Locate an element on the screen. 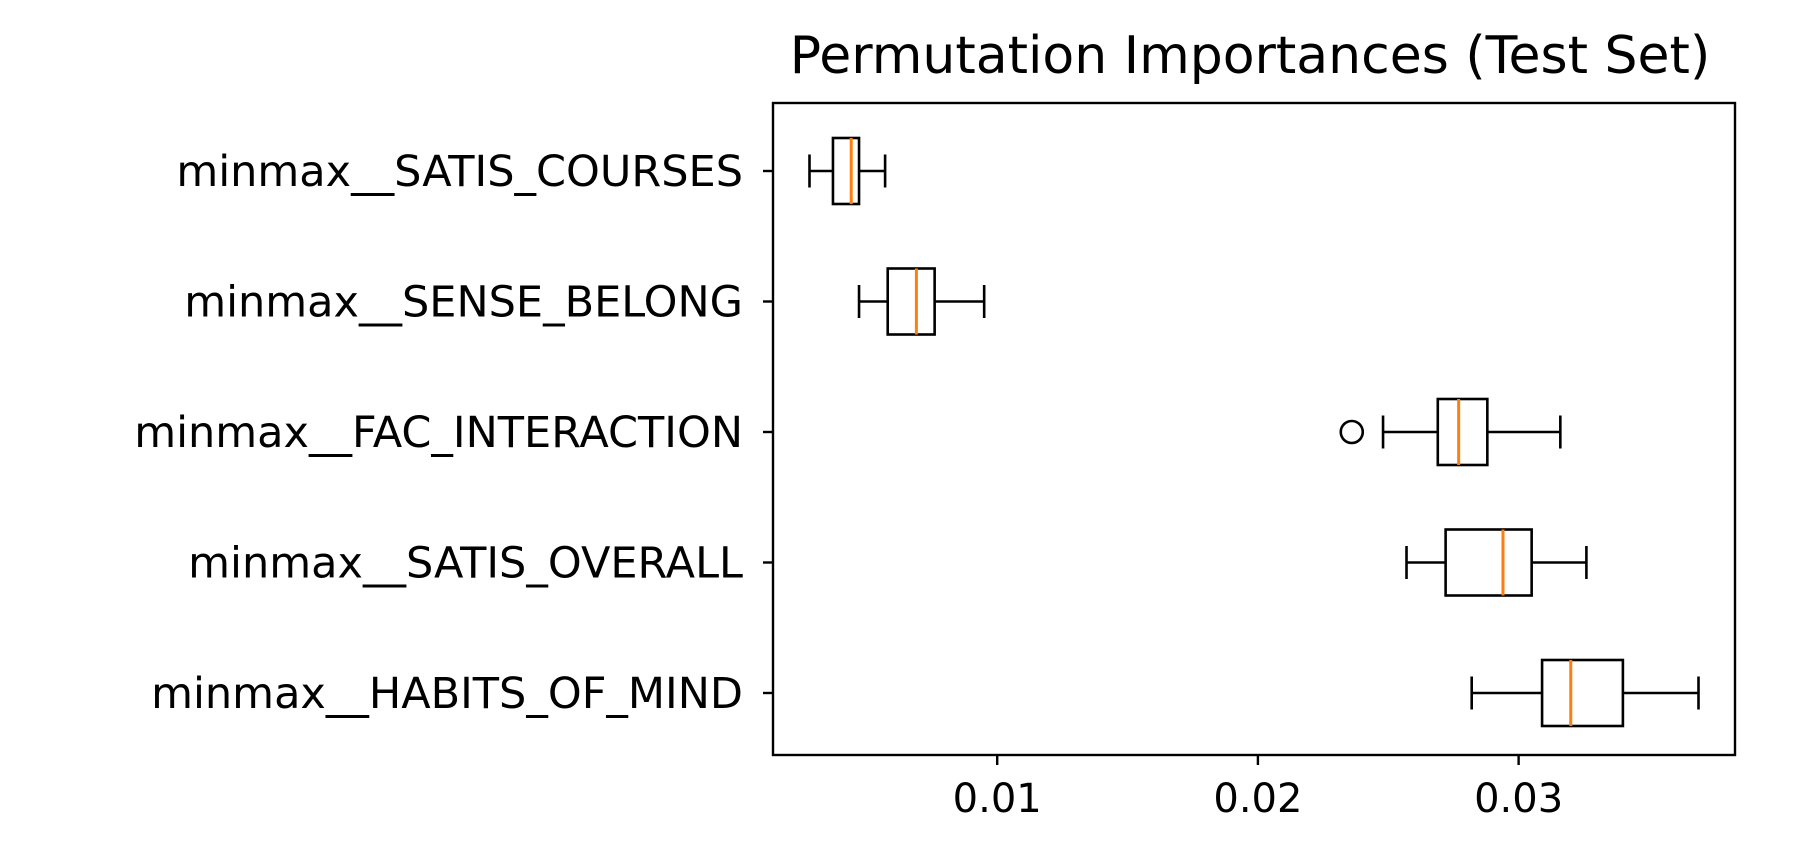 The image size is (1804, 860). ytick-label: minmax__HABITS_OF_MIND is located at coordinates (447, 694).